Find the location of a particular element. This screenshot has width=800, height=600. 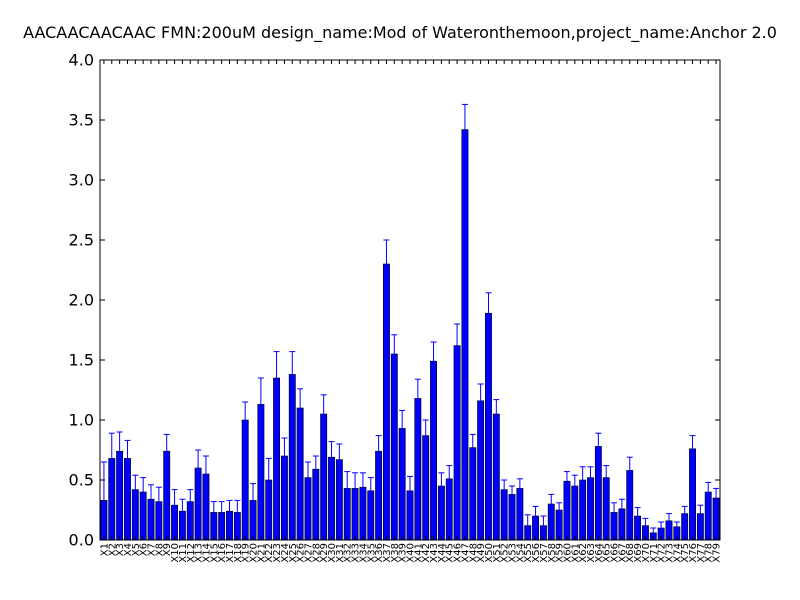

y-tick-label-4.0: 4.0 is located at coordinates (81, 60).